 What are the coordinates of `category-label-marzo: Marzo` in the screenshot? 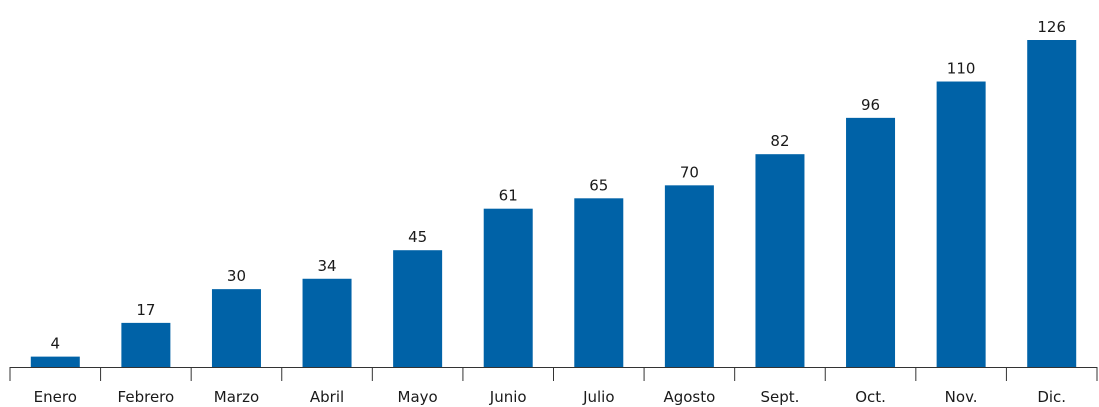 It's located at (236, 397).